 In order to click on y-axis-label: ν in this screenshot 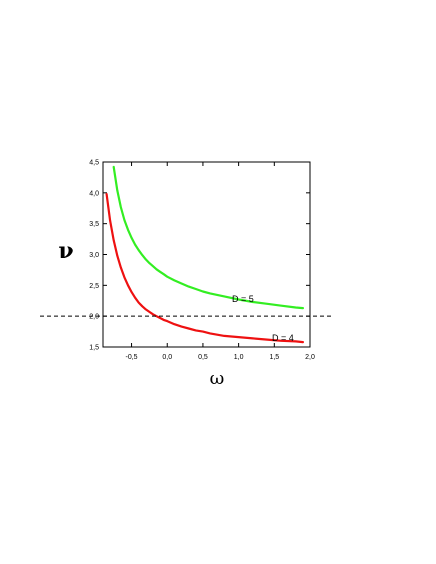, I will do `click(65, 251)`.